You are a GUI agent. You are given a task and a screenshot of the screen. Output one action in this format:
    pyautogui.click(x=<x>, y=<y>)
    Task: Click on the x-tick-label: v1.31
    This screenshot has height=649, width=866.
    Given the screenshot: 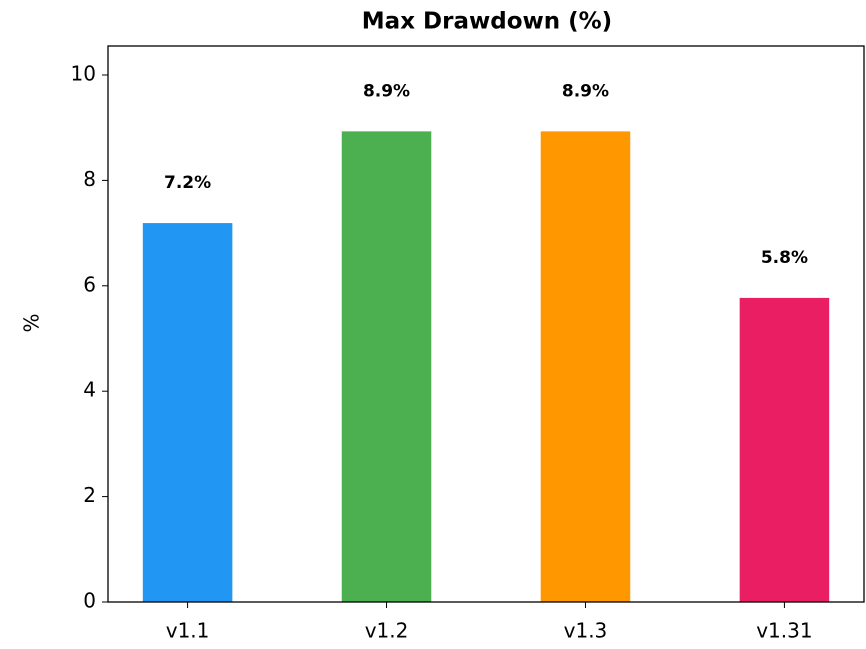 What is the action you would take?
    pyautogui.click(x=784, y=631)
    